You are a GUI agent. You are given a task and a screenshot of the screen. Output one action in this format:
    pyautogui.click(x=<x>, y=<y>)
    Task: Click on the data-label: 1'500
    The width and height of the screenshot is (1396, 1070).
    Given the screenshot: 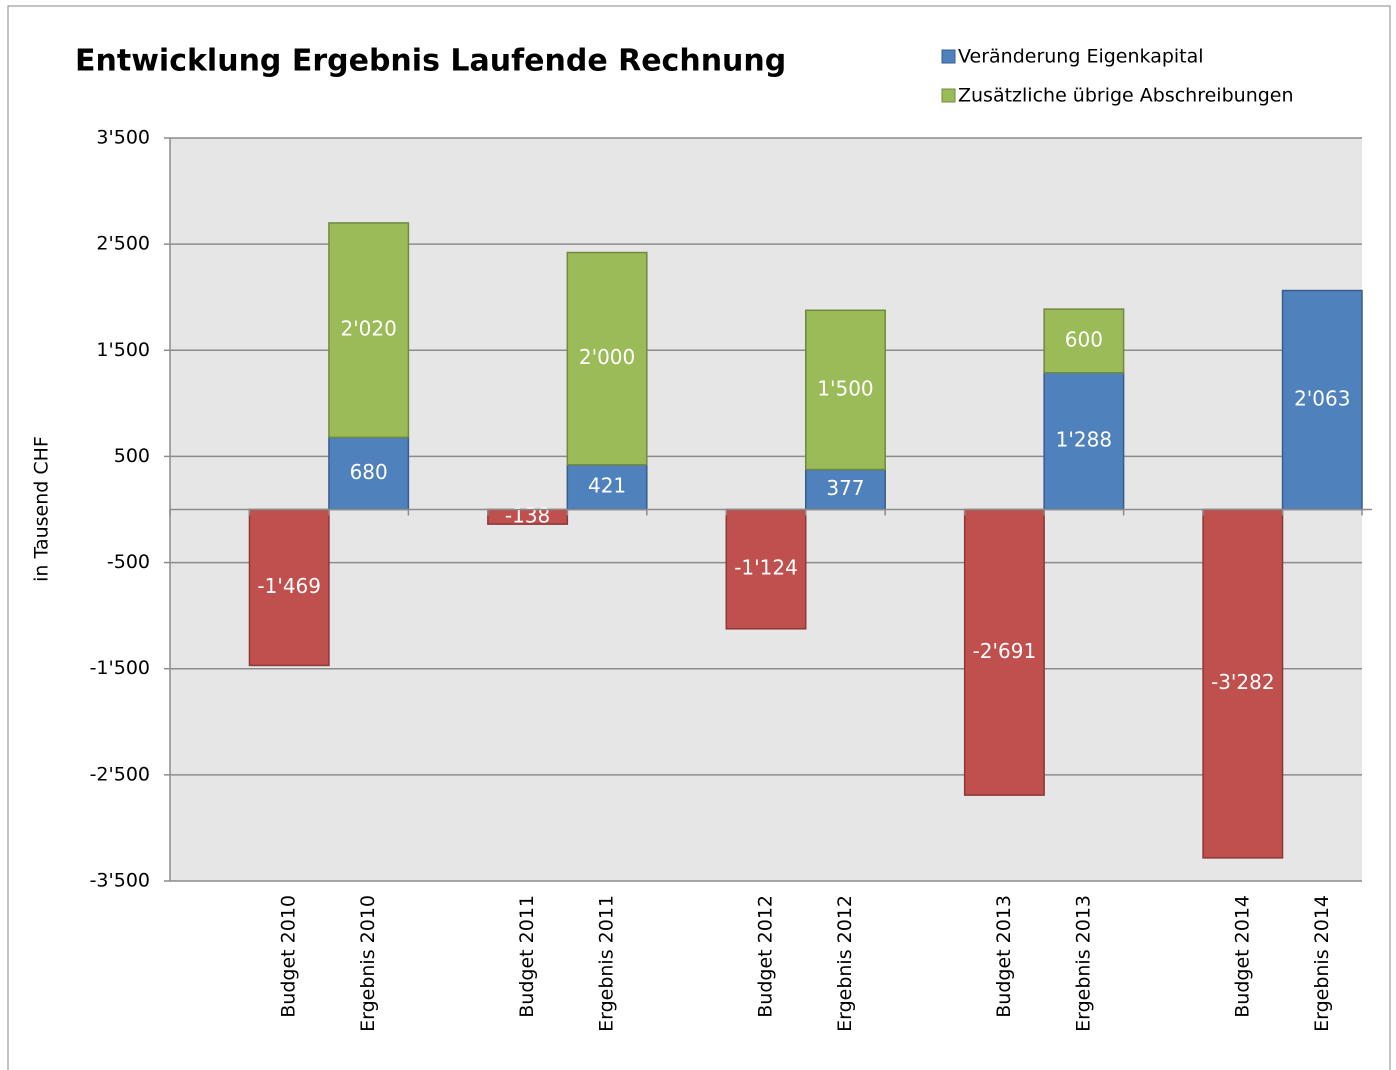 What is the action you would take?
    pyautogui.click(x=845, y=388)
    